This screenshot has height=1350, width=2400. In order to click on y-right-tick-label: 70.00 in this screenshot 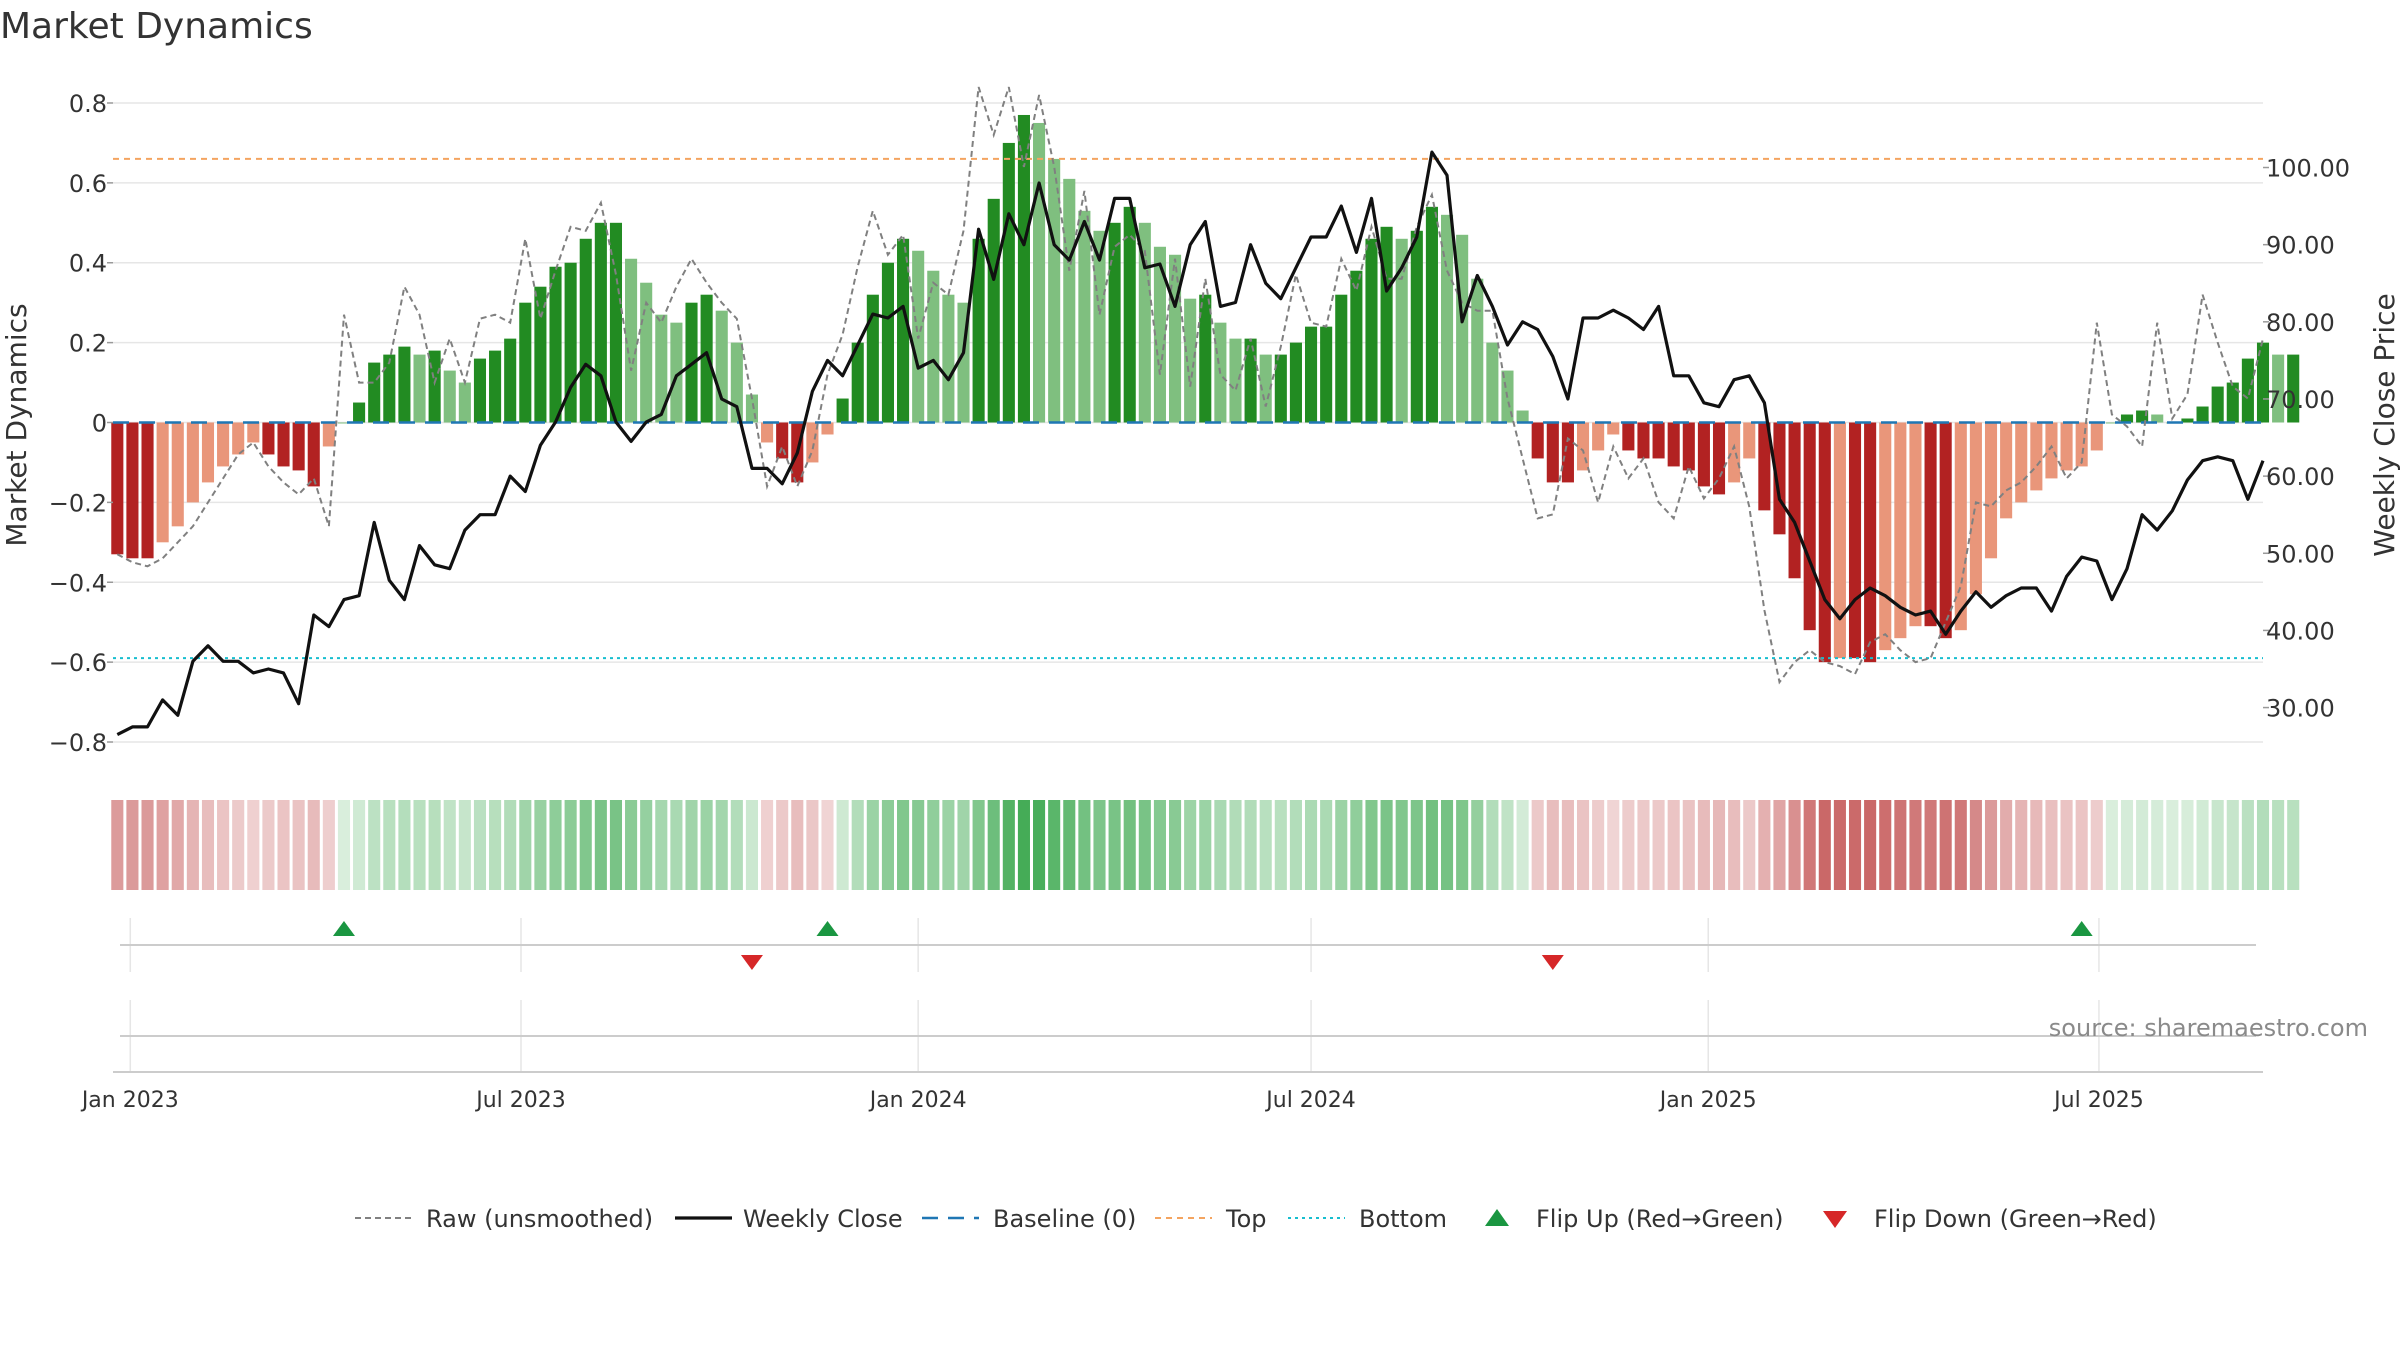, I will do `click(2300, 400)`.